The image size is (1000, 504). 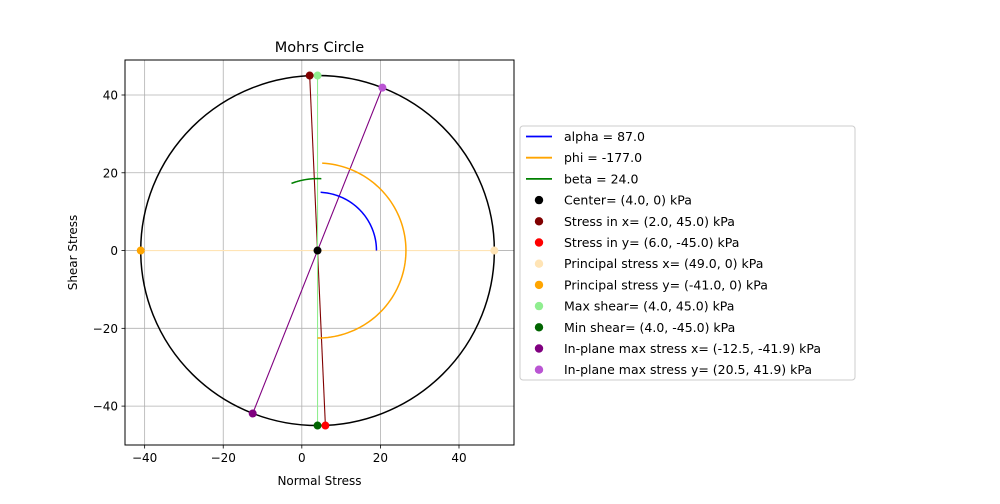 What do you see at coordinates (306, 181) in the screenshot?
I see `beta-arc` at bounding box center [306, 181].